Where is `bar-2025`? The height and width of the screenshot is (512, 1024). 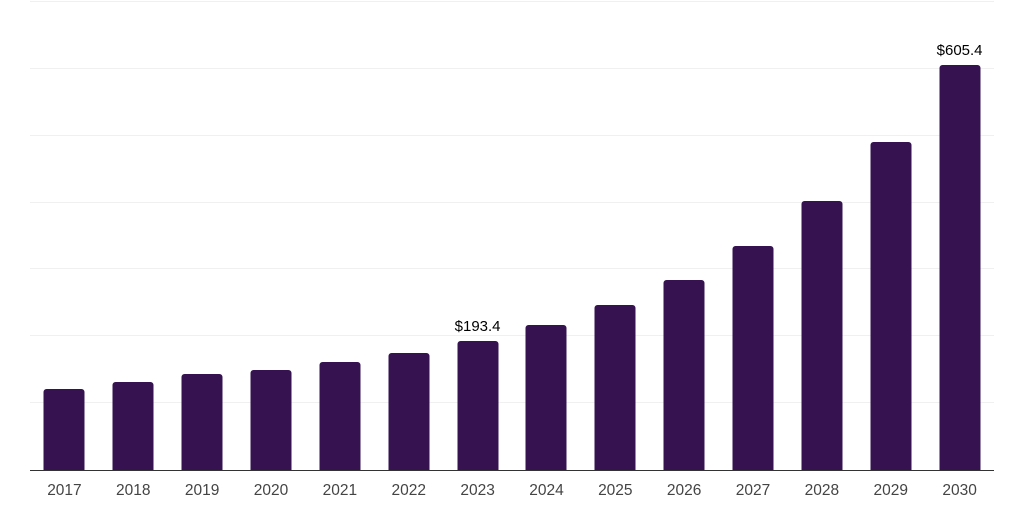
bar-2025 is located at coordinates (615, 387).